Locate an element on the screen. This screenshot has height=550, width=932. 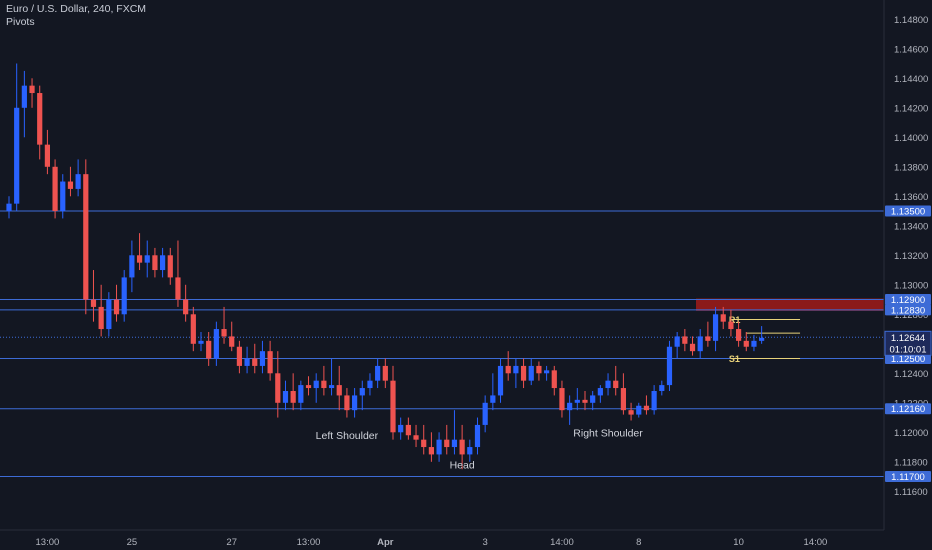
level-price-badge: 1.12900 is located at coordinates (908, 300).